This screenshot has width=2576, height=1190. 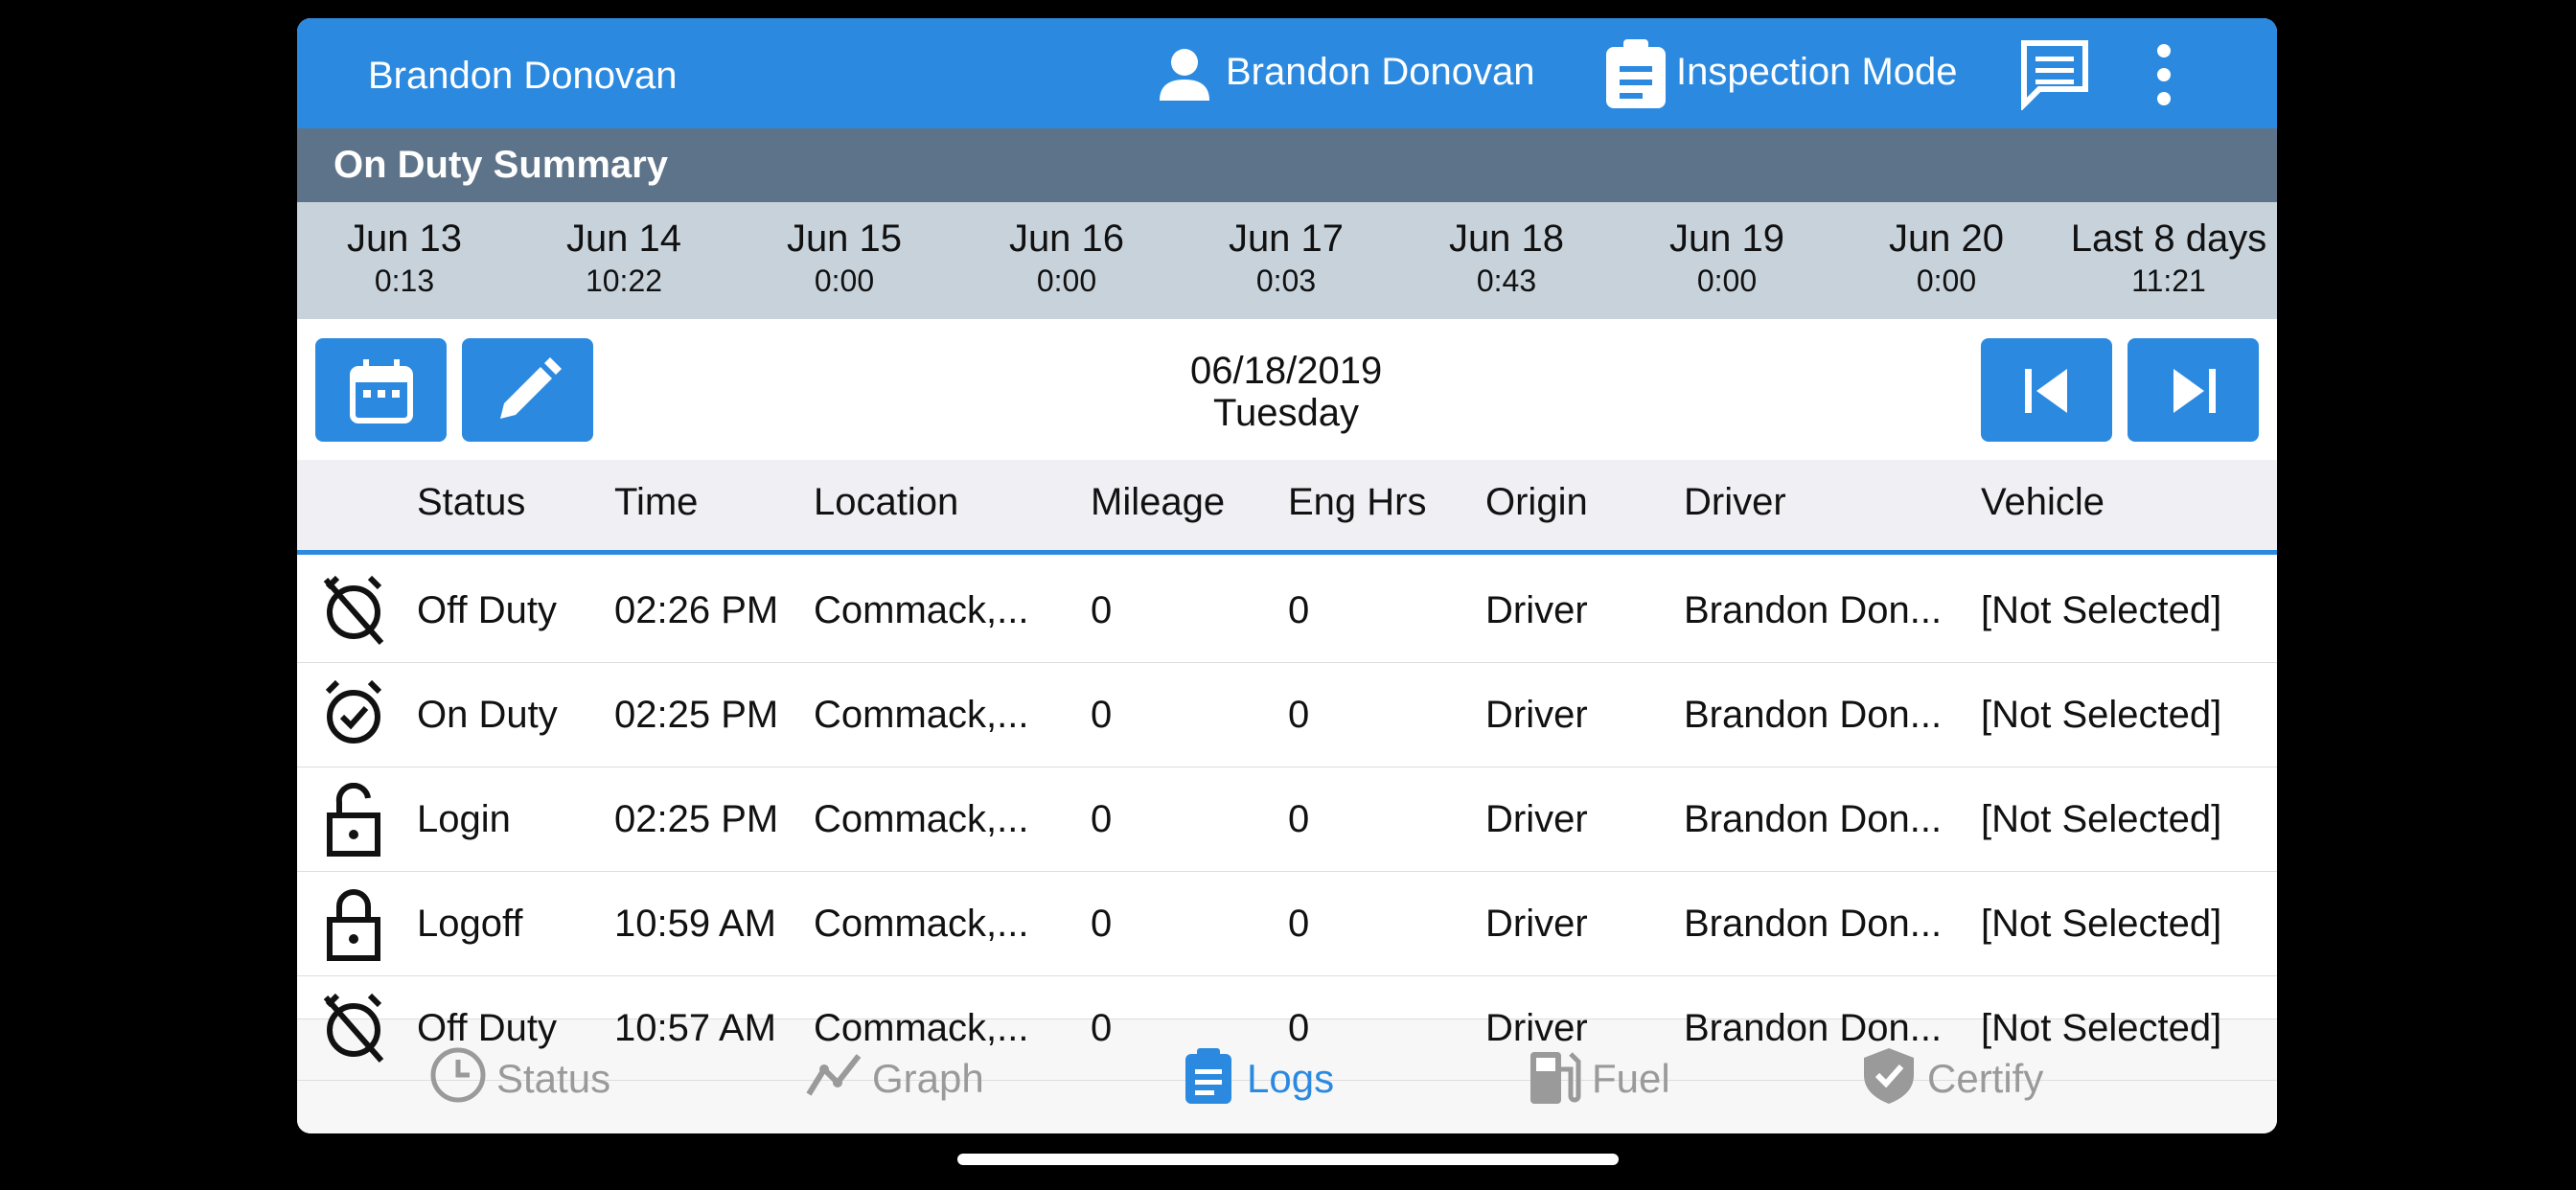 I want to click on day-date: Jun 20, so click(x=1947, y=238).